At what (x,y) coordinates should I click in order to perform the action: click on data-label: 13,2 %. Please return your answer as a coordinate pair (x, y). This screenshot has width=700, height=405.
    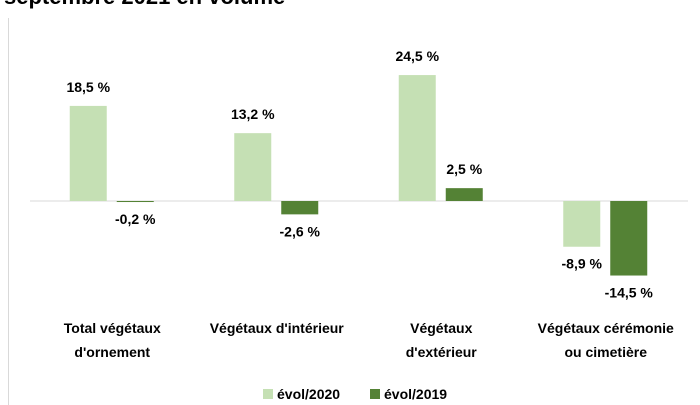
    Looking at the image, I should click on (253, 114).